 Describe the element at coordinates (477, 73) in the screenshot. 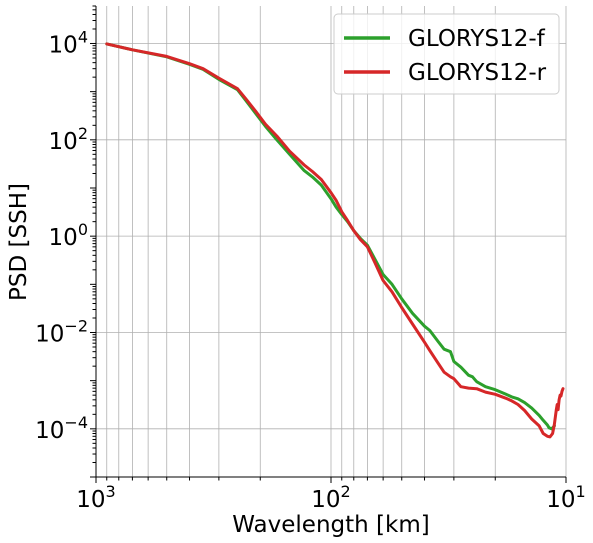

I see `legend-label-glorys12-r: GLORYS12-r` at that location.